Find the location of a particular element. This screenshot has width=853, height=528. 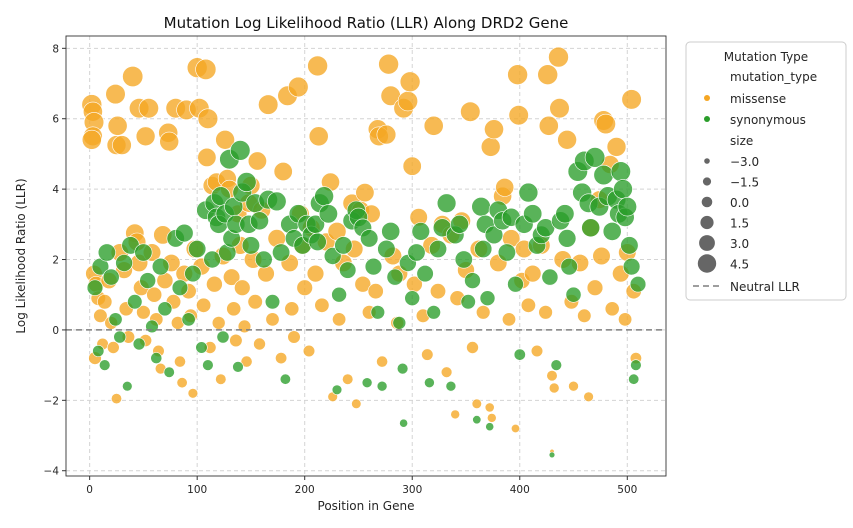

y-tick-label: −2 is located at coordinates (51, 401).